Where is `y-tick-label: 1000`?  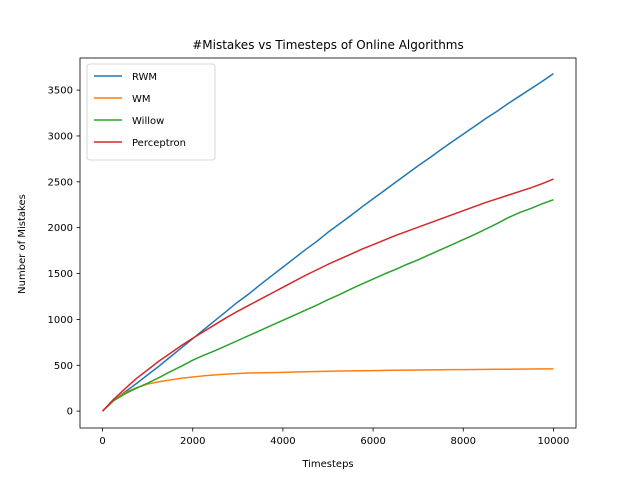
y-tick-label: 1000 is located at coordinates (60, 320).